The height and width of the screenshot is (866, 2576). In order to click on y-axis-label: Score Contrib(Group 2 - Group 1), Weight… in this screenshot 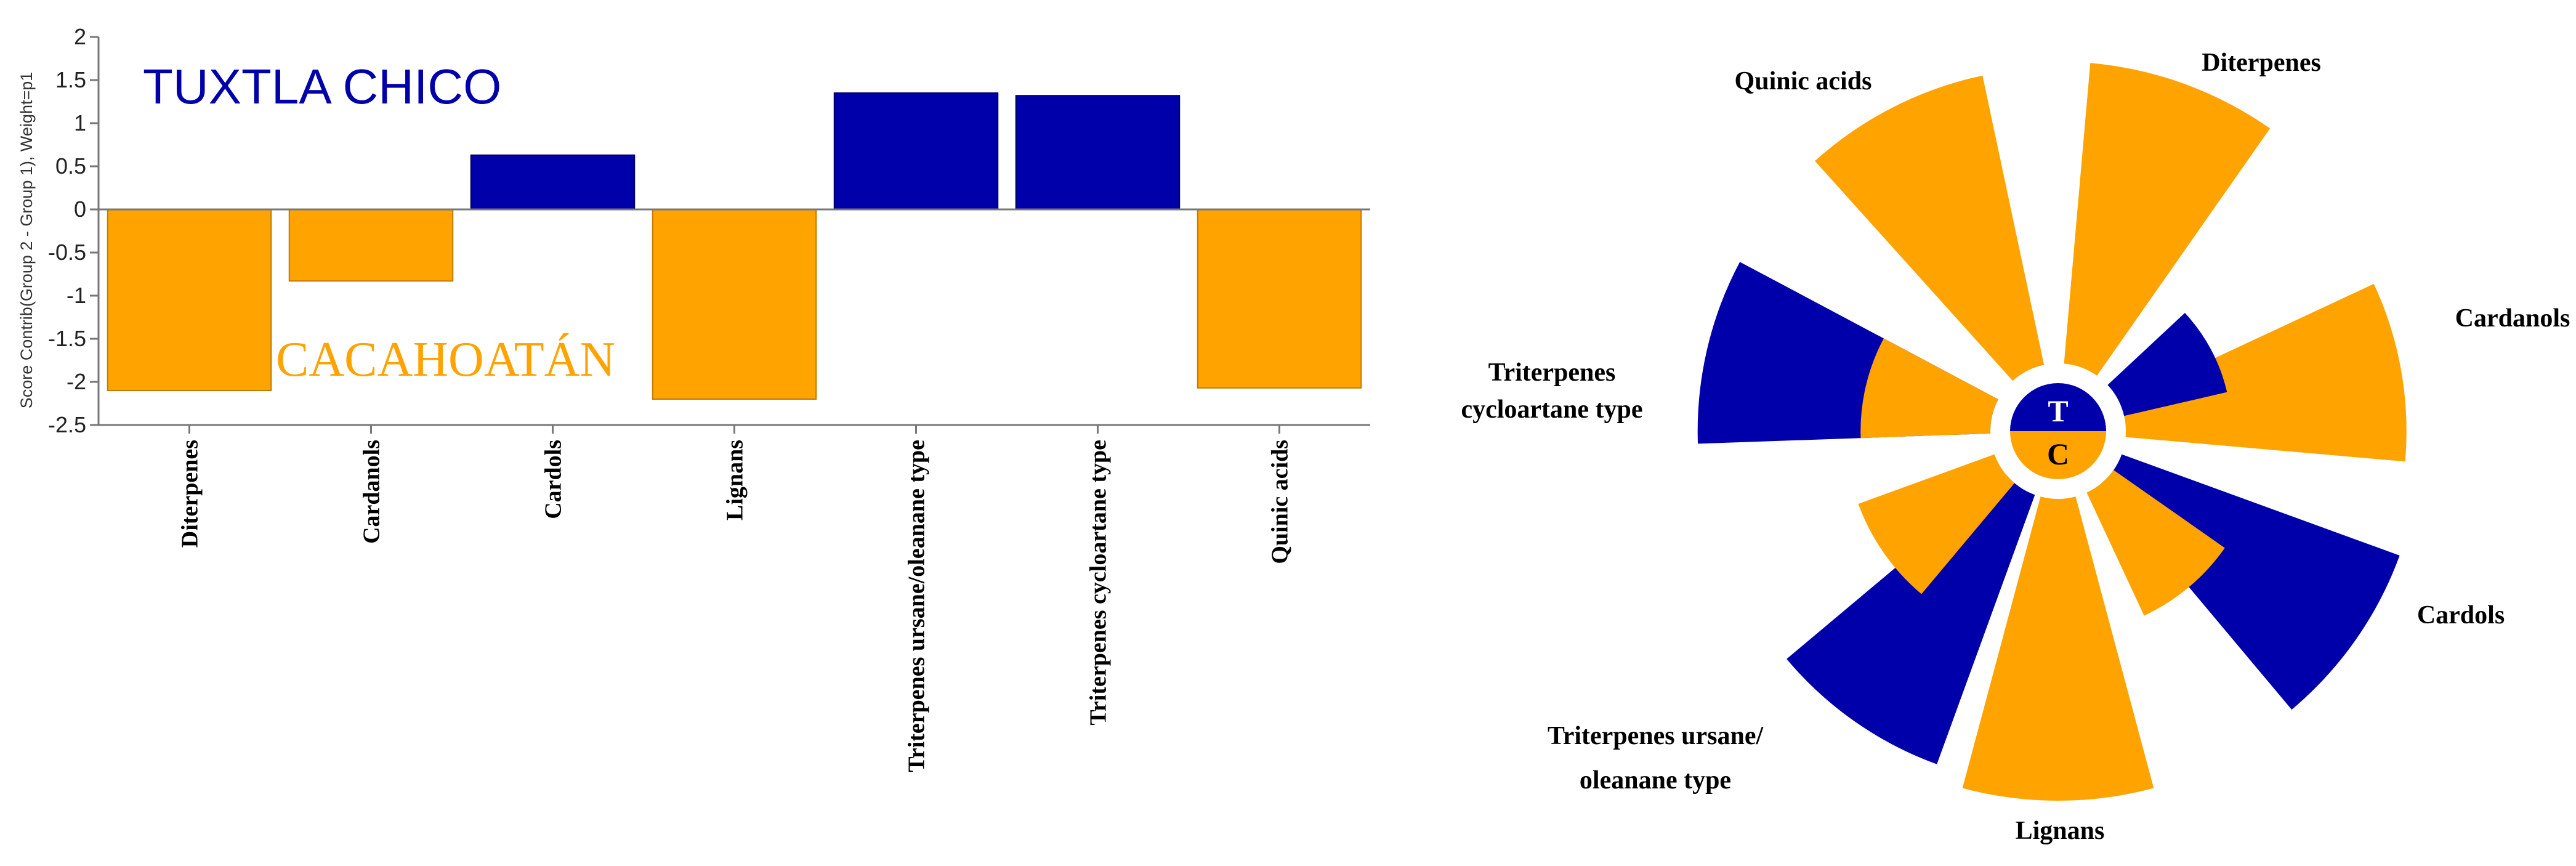, I will do `click(26, 240)`.